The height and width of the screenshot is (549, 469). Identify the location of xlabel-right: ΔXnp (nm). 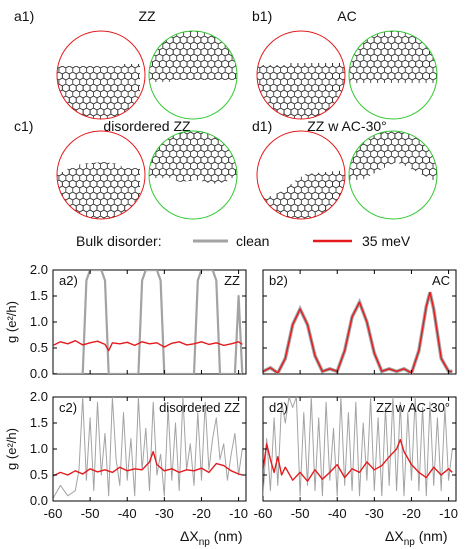
(416, 538).